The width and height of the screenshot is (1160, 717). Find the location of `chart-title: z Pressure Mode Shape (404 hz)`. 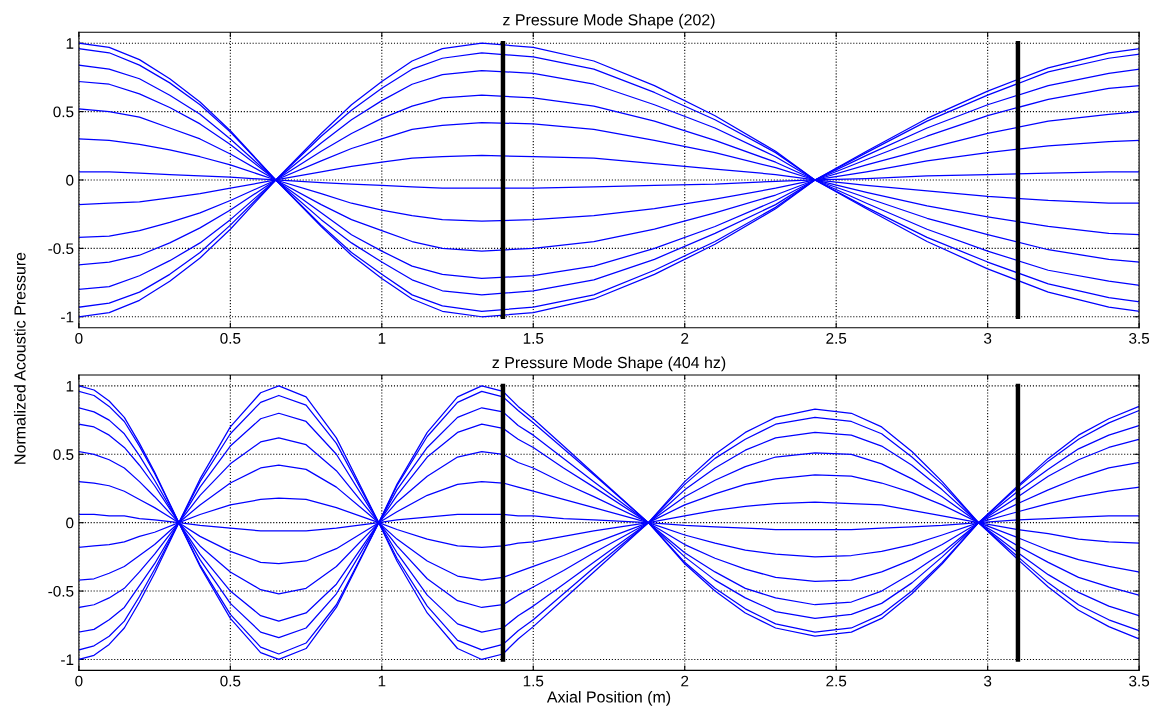

chart-title: z Pressure Mode Shape (404 hz) is located at coordinates (609, 364).